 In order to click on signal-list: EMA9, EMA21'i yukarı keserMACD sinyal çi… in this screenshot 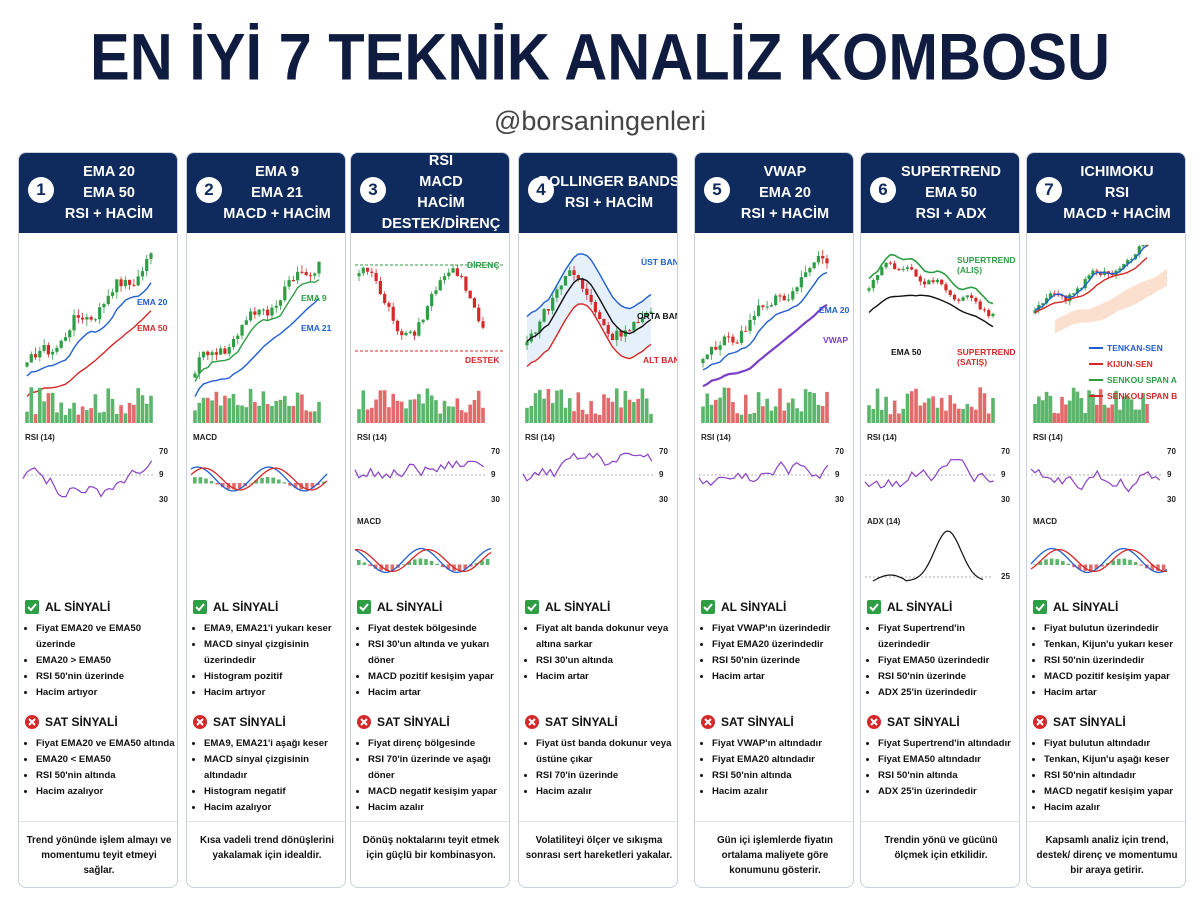, I will do `click(268, 661)`.